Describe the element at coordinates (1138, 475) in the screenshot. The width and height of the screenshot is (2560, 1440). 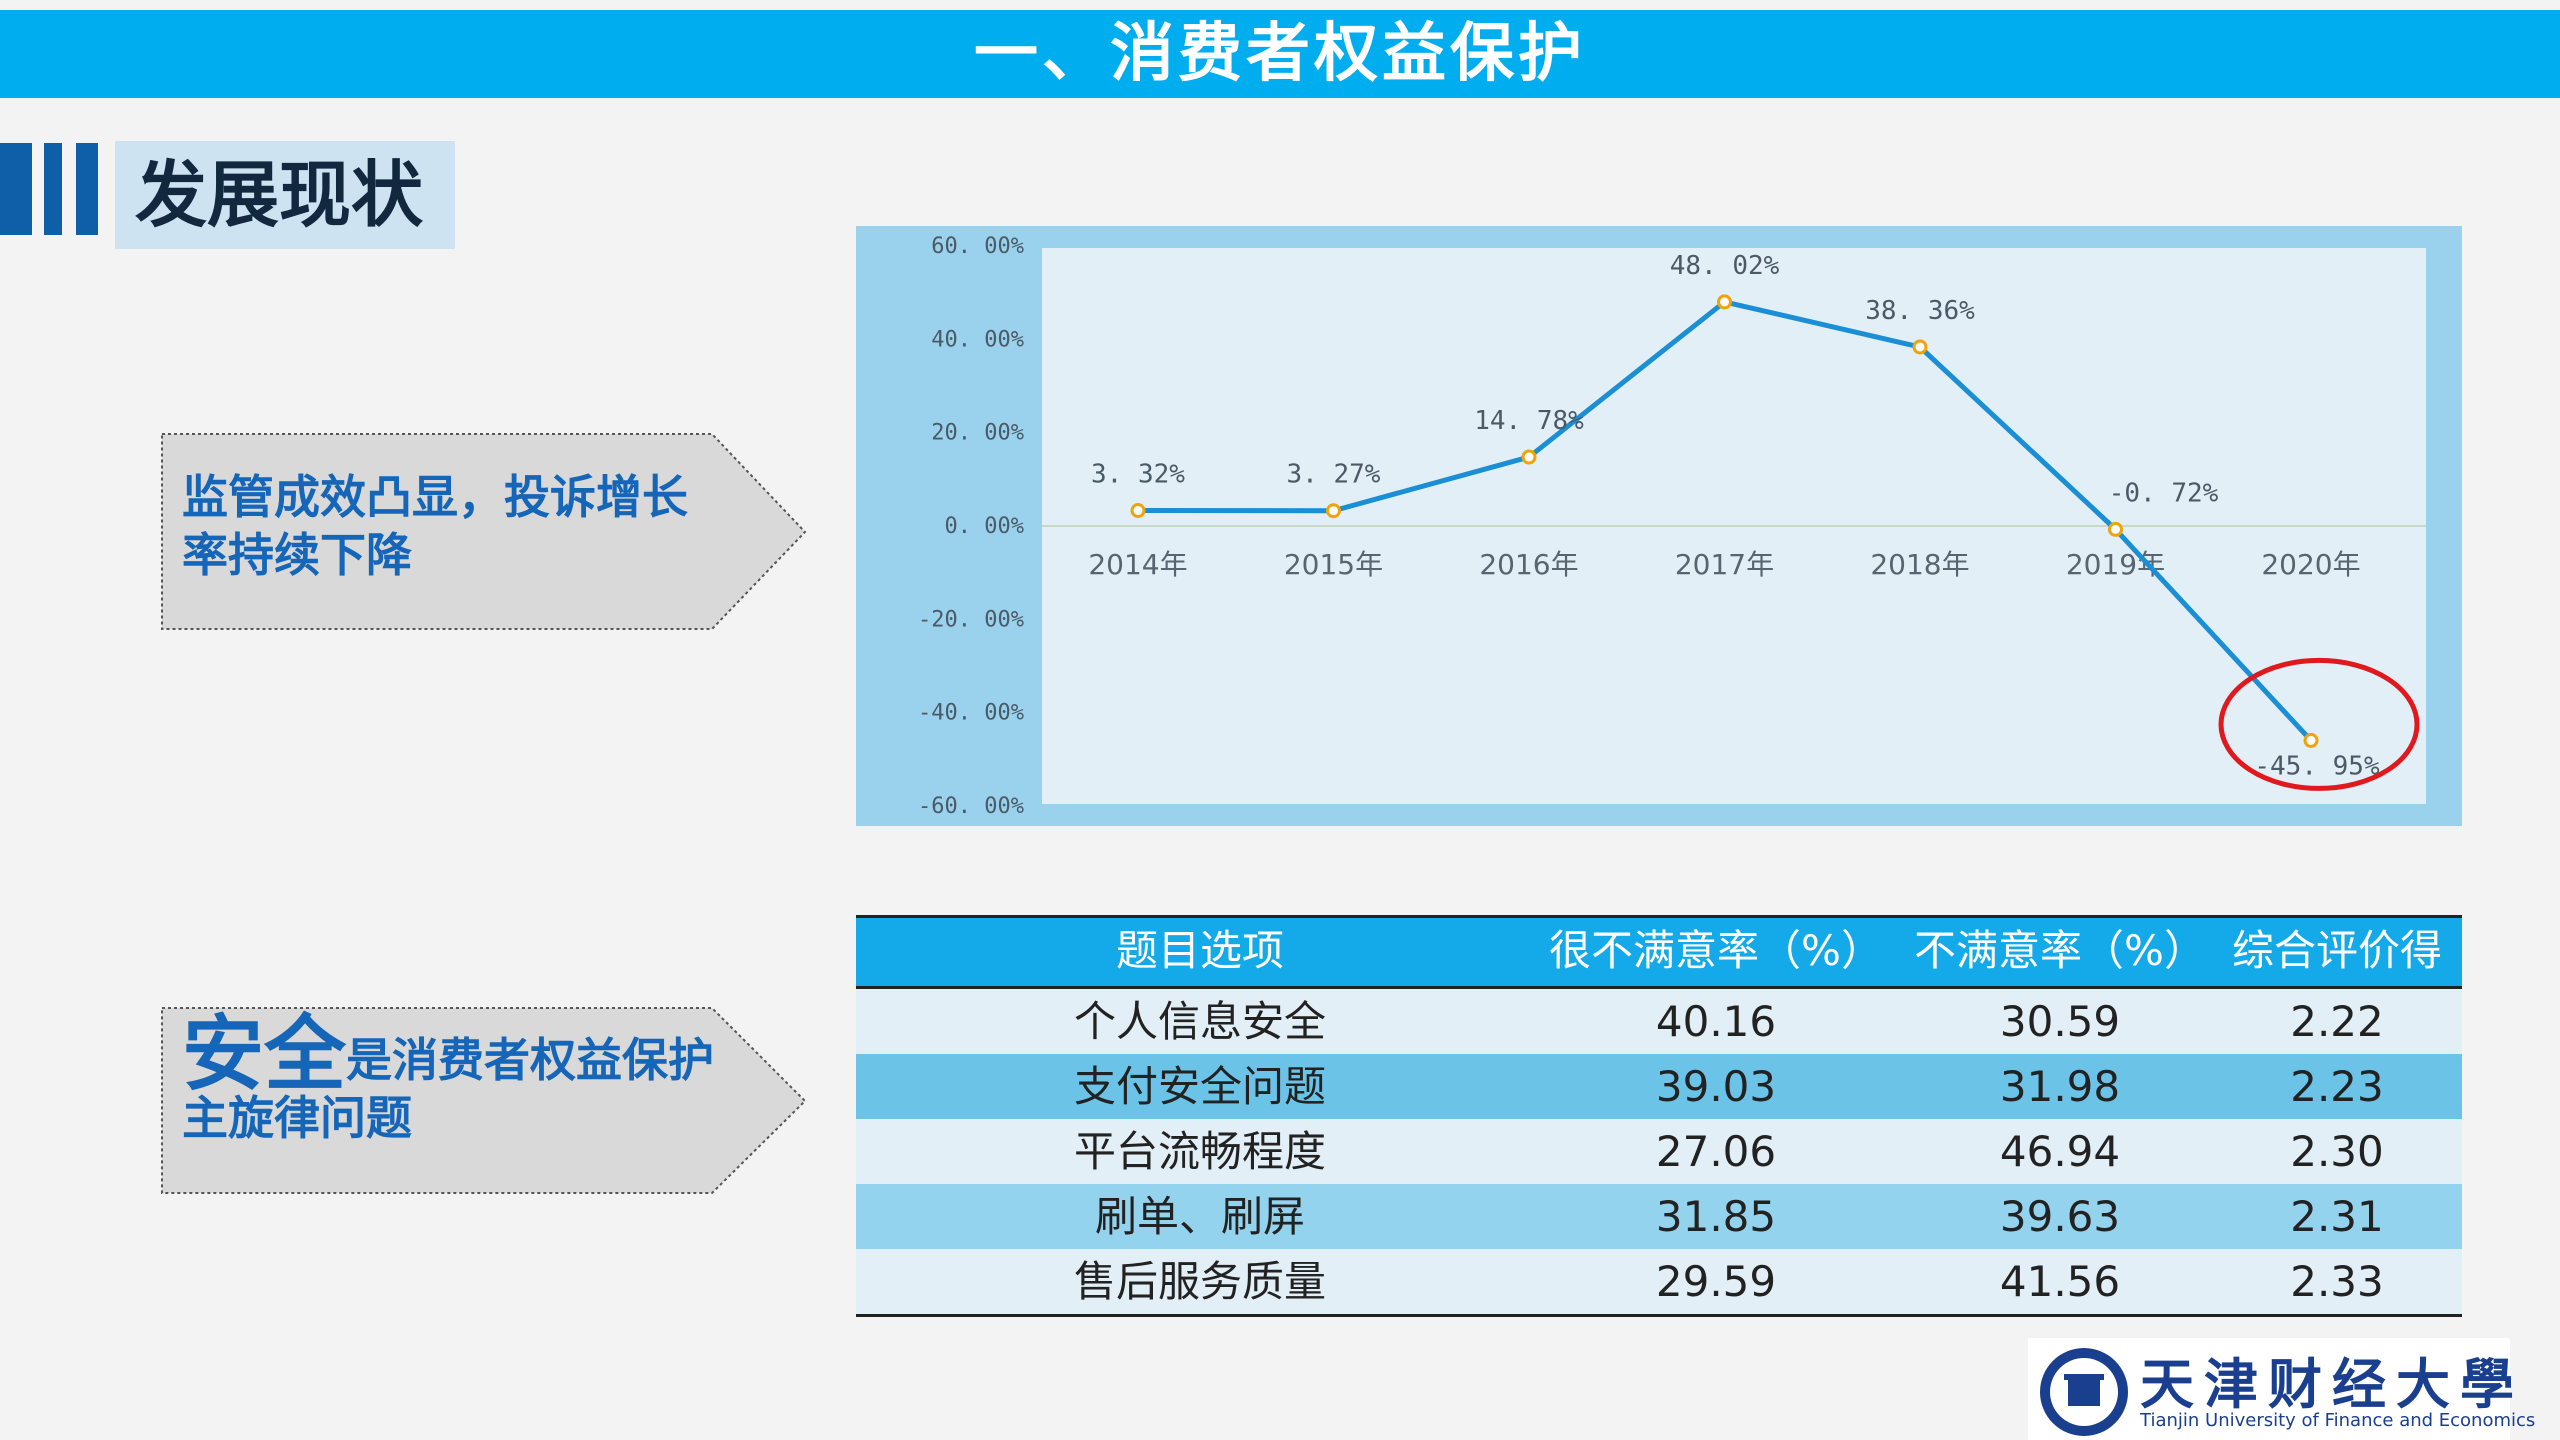
I see `data-label: 3. 32%` at that location.